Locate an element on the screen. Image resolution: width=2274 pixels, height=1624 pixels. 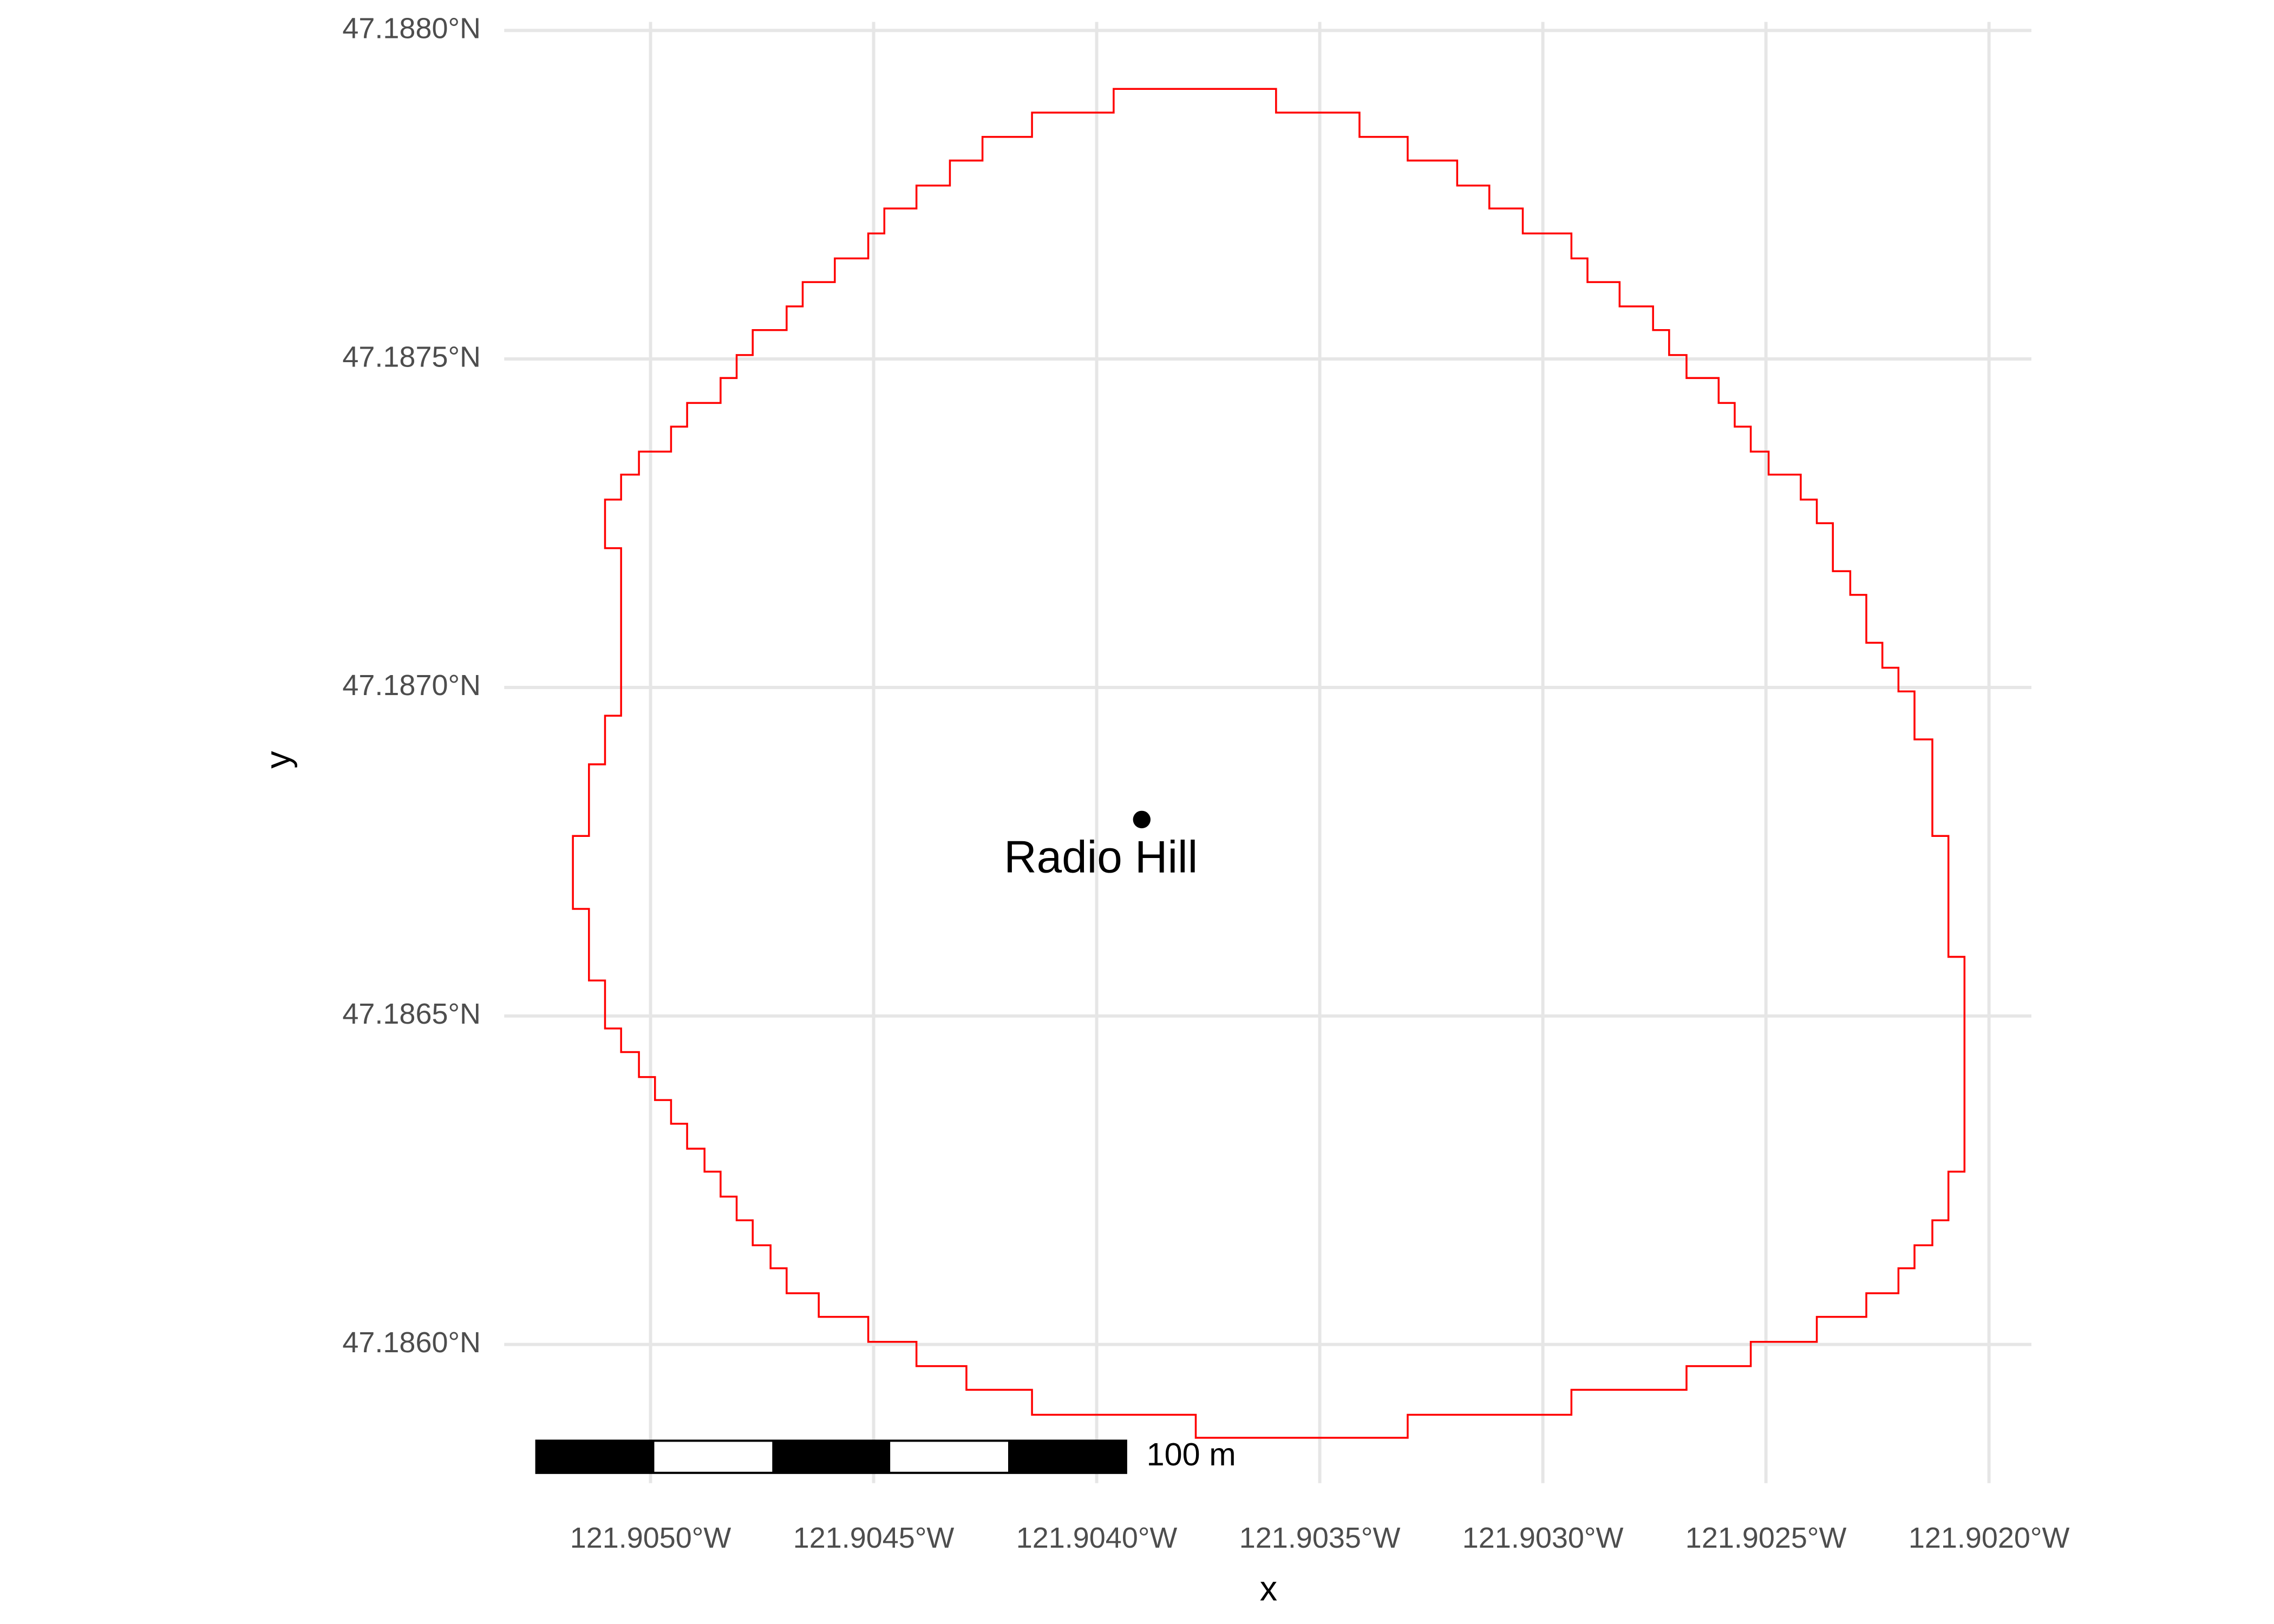
x-tick-label: 121.9045°W is located at coordinates (874, 1538).